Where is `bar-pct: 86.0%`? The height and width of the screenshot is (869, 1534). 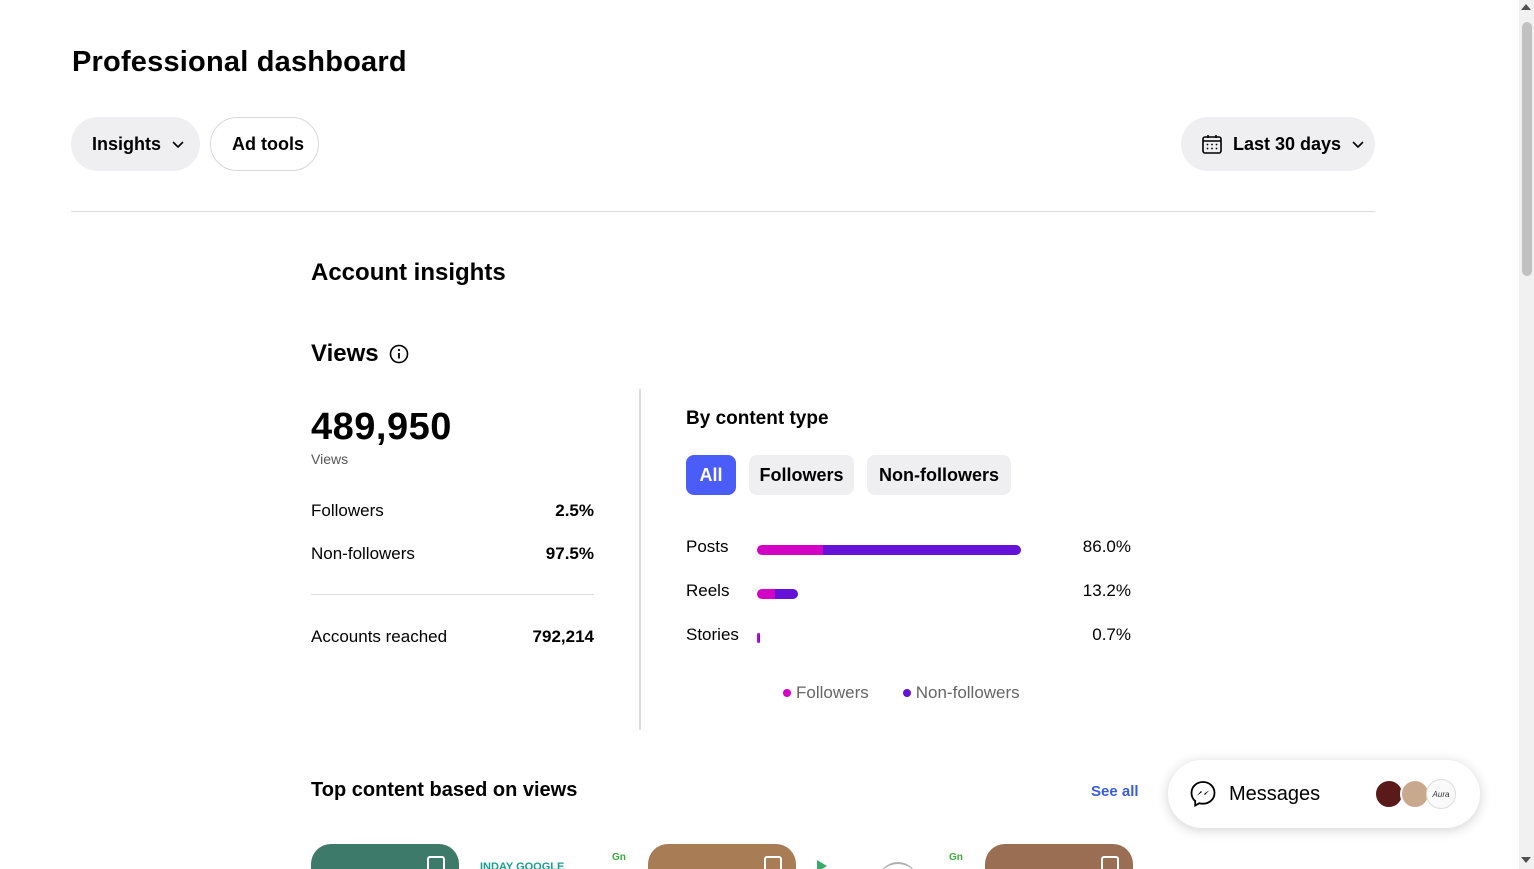 bar-pct: 86.0% is located at coordinates (1106, 546).